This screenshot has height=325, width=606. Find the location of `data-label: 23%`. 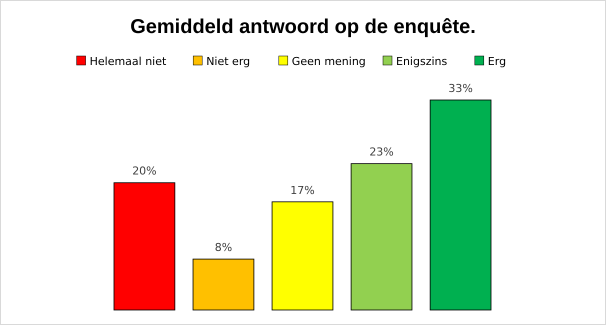

data-label: 23% is located at coordinates (381, 152).